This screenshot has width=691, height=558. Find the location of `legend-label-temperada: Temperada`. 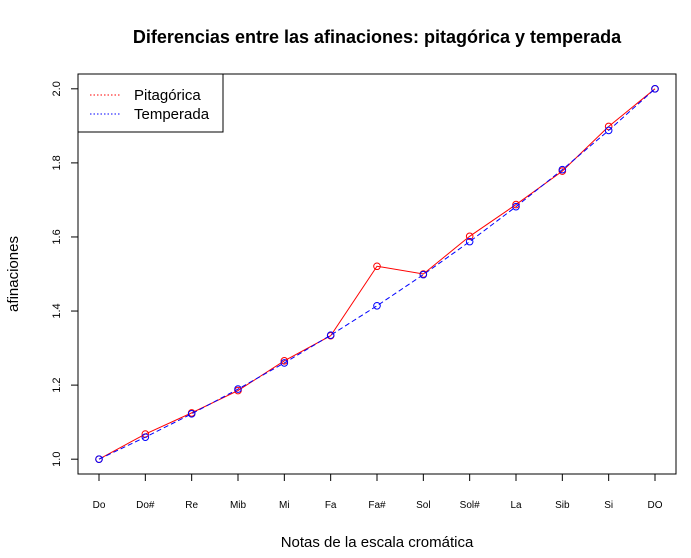

legend-label-temperada: Temperada is located at coordinates (172, 114).